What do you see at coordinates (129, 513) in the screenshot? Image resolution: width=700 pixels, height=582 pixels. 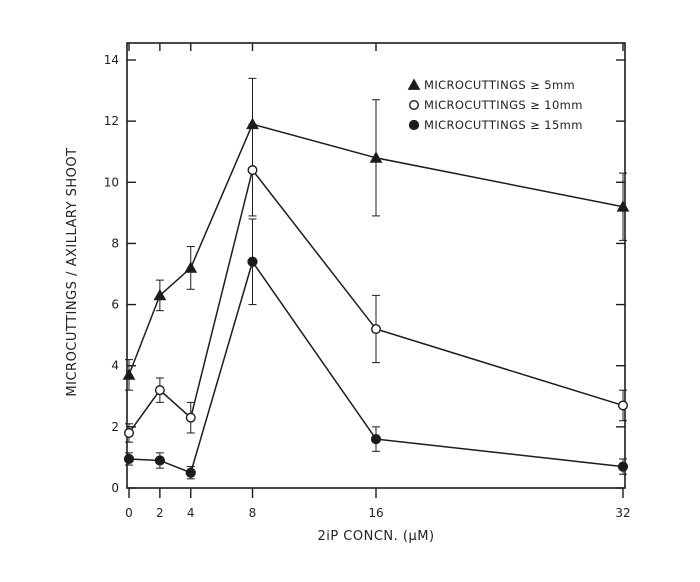 I see `x-tick-label: 0` at bounding box center [129, 513].